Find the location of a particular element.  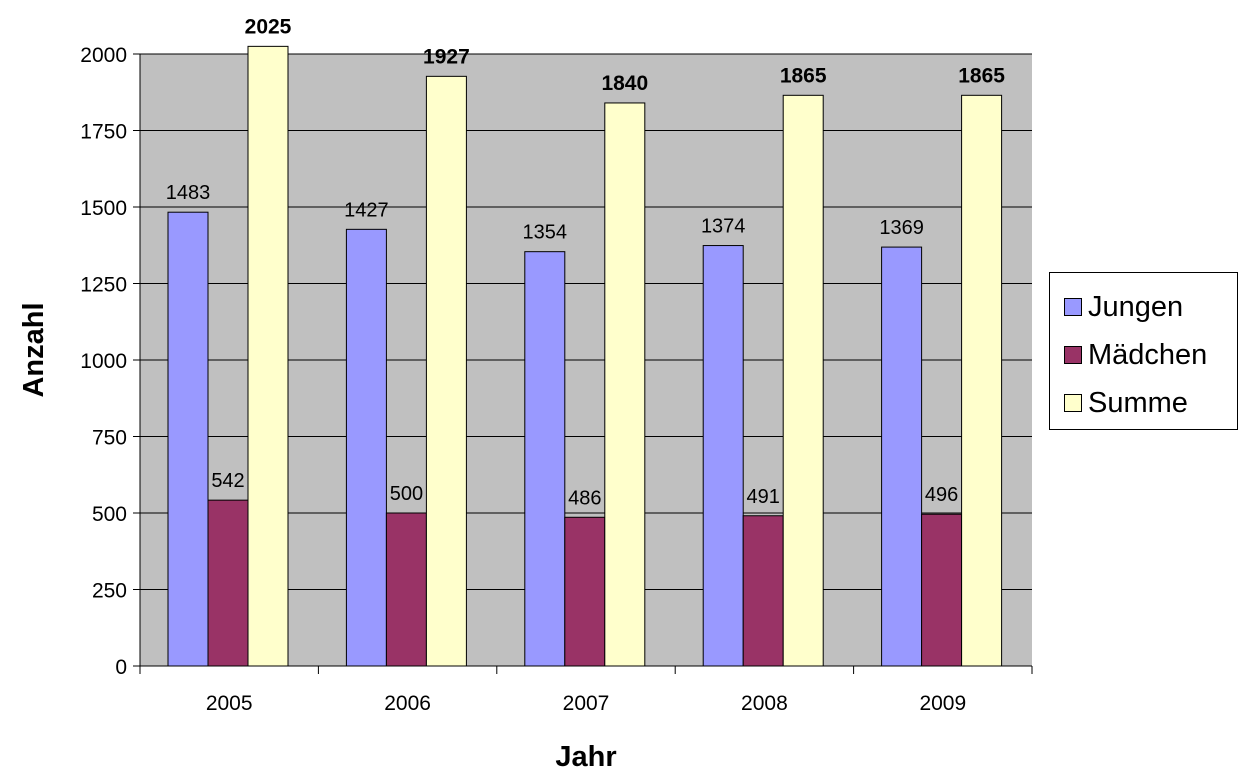

data-label: 496 is located at coordinates (941, 495).